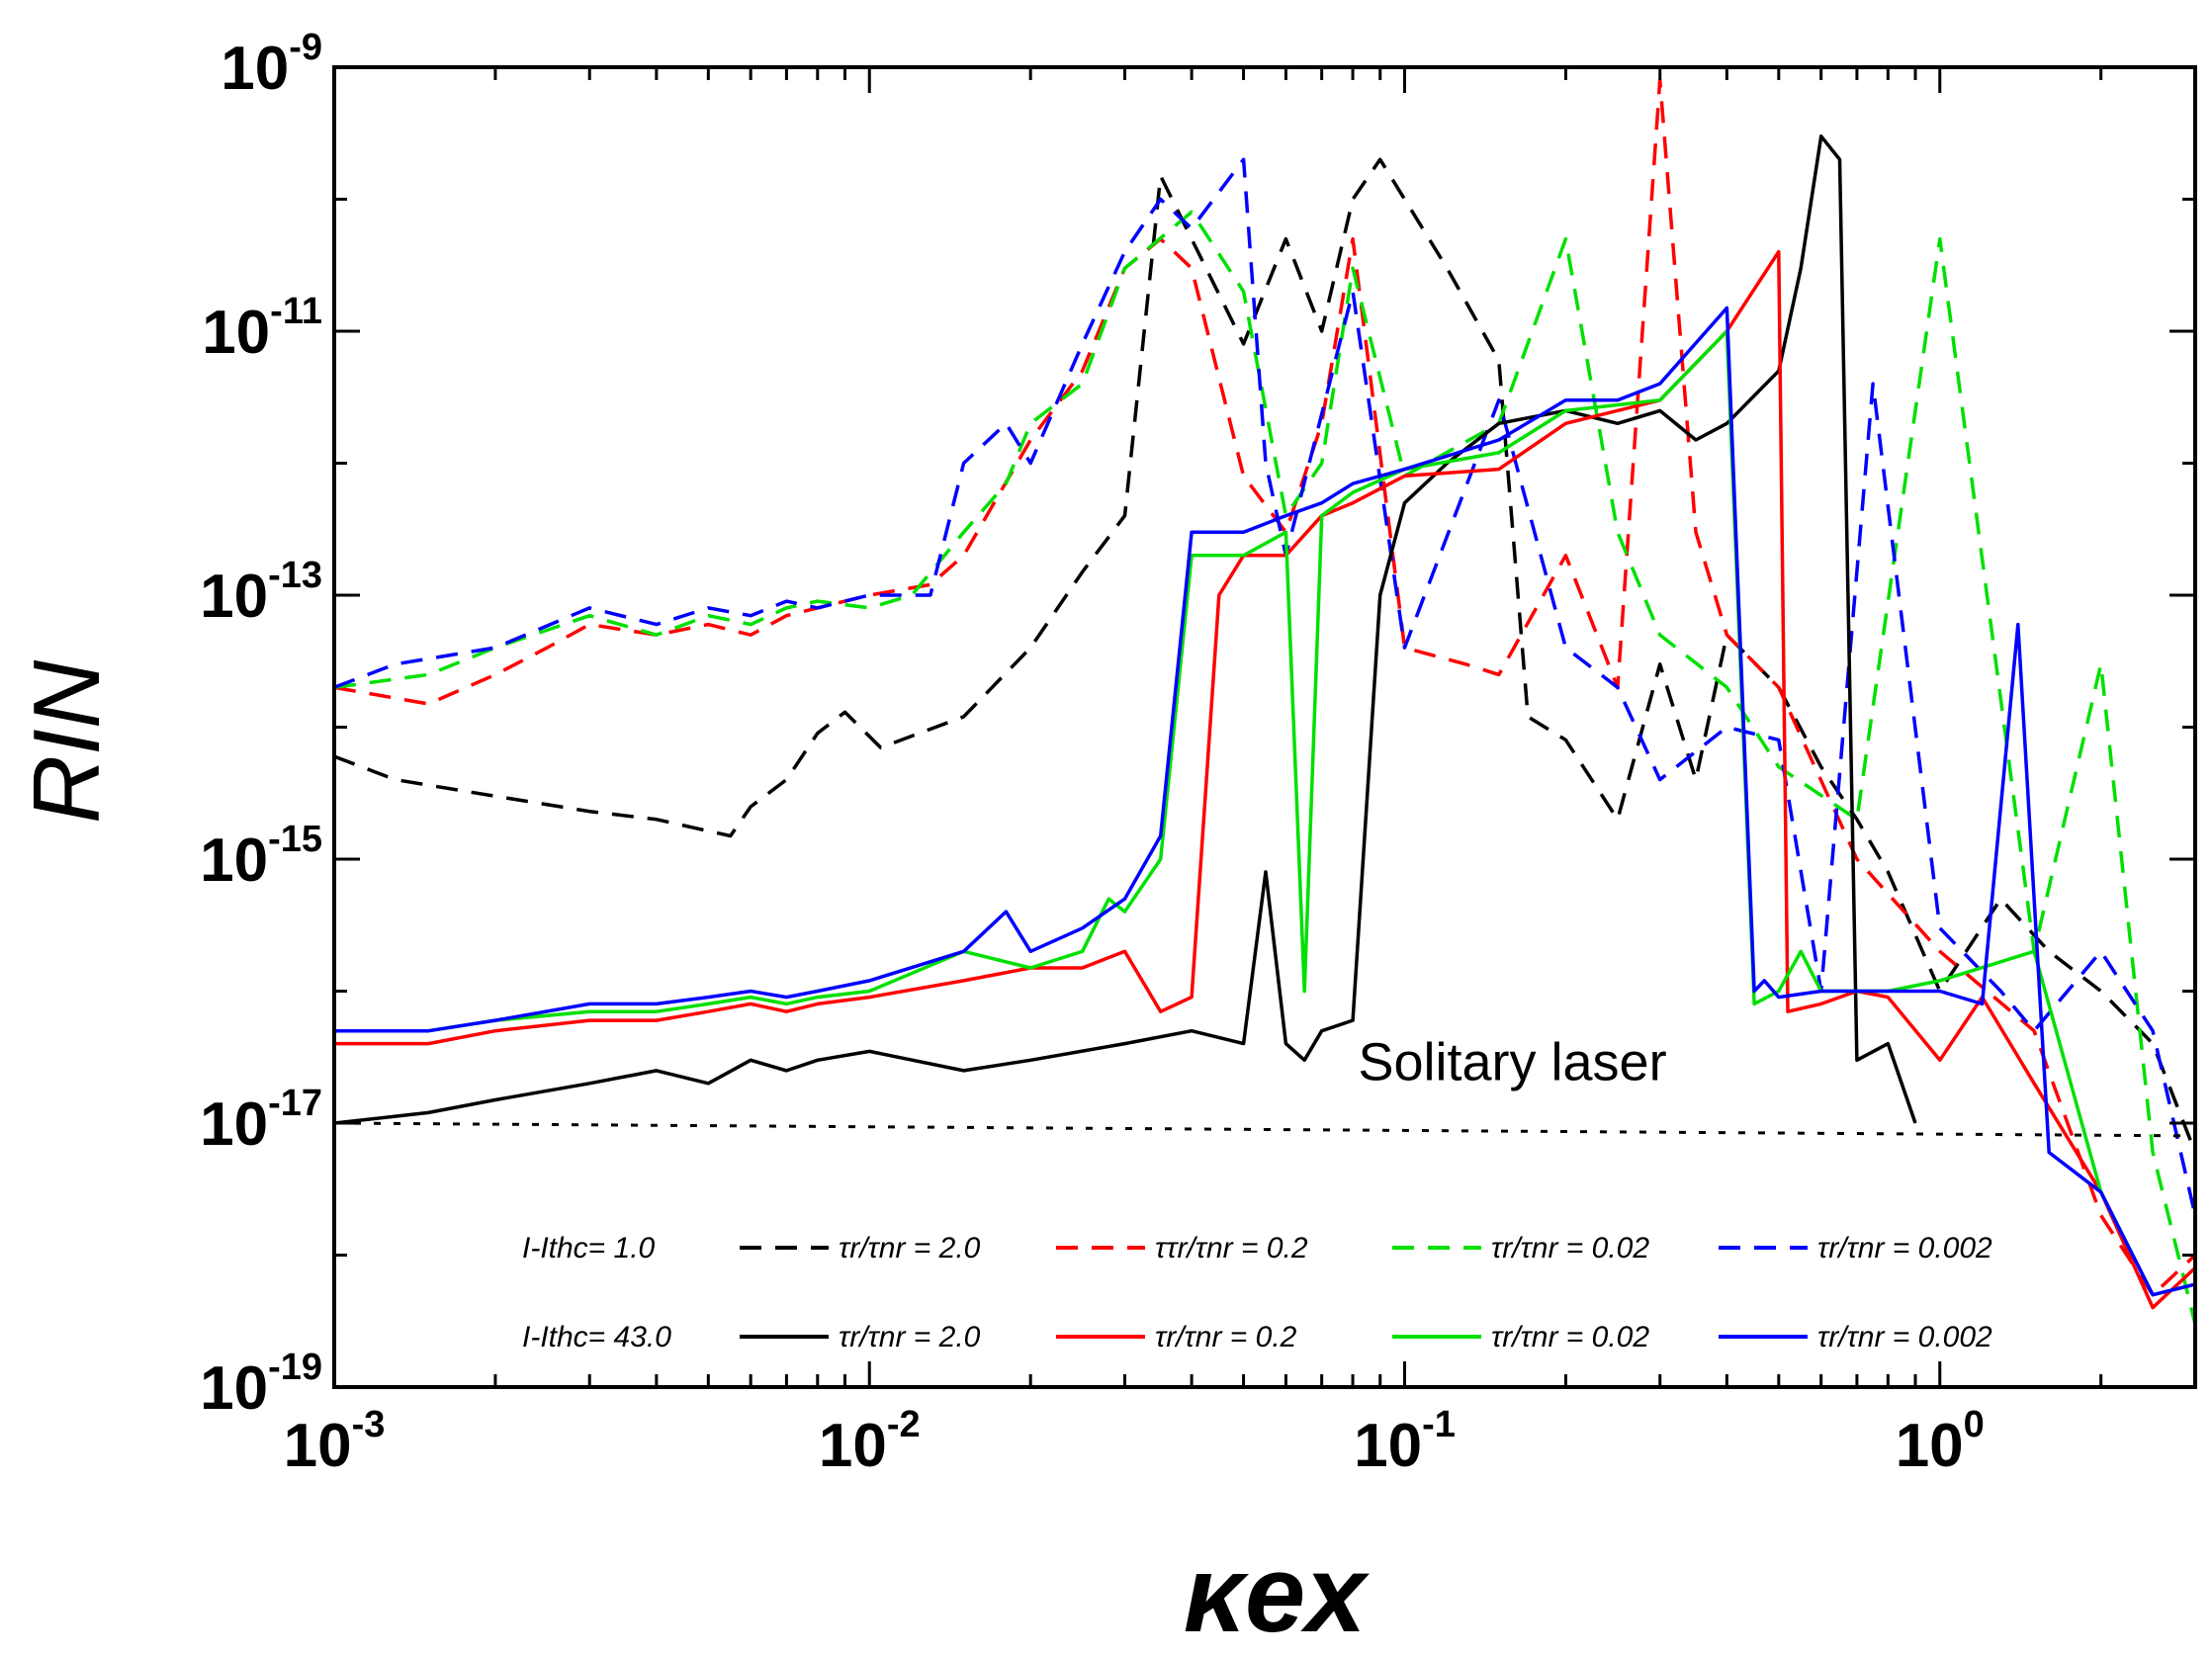 Image resolution: width=2212 pixels, height=1657 pixels. Describe the element at coordinates (1570, 1337) in the screenshot. I see `legend-entry-solid-green: τr/τnr = 0.02` at that location.